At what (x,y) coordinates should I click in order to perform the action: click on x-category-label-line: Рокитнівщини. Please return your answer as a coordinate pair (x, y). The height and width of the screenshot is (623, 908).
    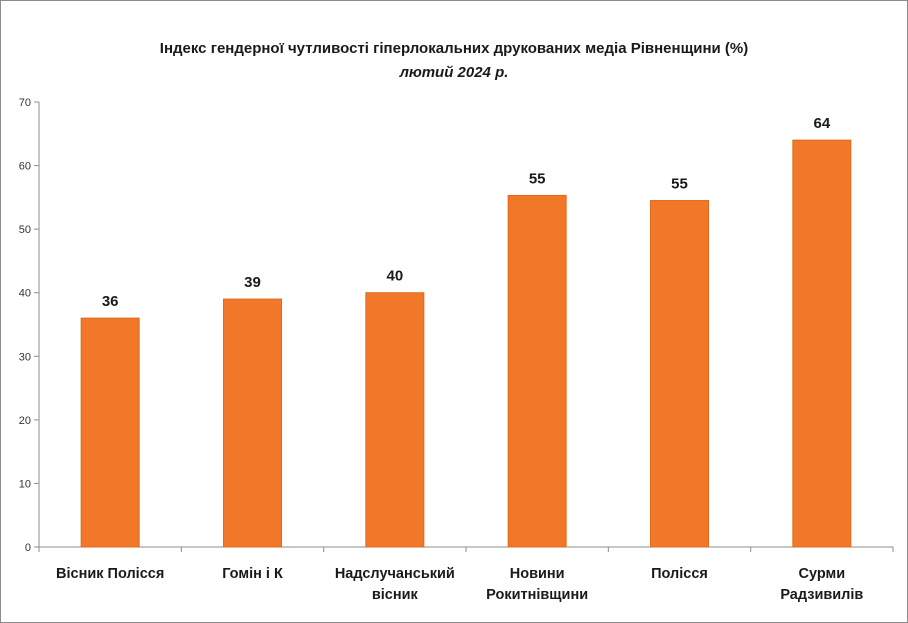
    Looking at the image, I should click on (537, 595).